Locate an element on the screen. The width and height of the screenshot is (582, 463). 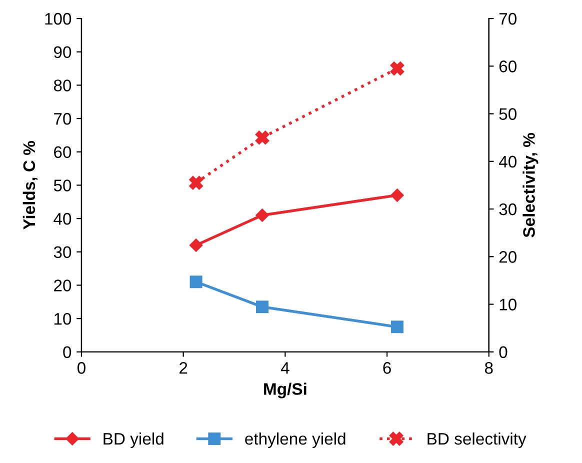
y-tick-label: 20 is located at coordinates (63, 286).